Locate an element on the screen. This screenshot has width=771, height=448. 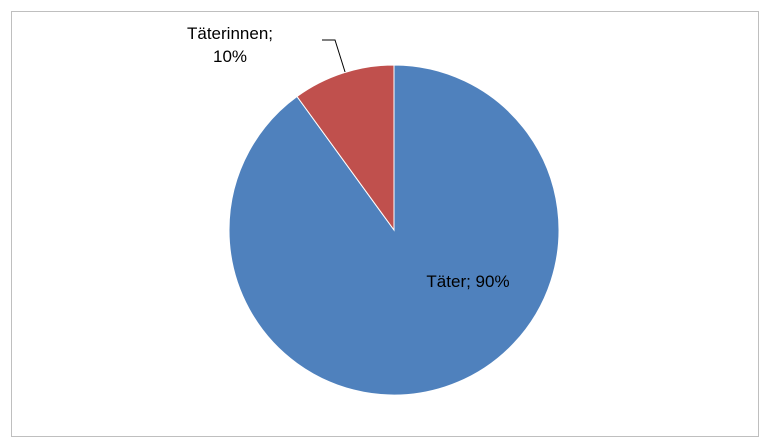
leader-line is located at coordinates (334, 57).